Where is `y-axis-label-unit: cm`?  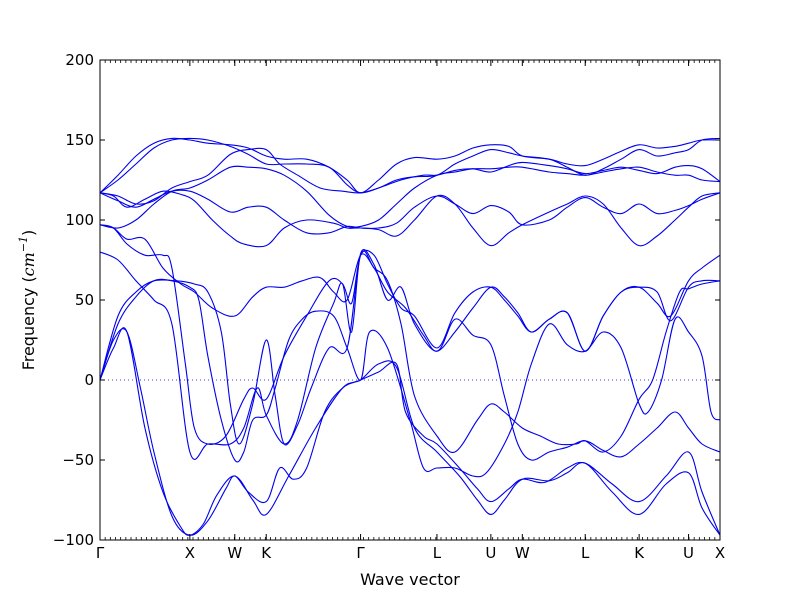
y-axis-label-unit: cm is located at coordinates (28, 264).